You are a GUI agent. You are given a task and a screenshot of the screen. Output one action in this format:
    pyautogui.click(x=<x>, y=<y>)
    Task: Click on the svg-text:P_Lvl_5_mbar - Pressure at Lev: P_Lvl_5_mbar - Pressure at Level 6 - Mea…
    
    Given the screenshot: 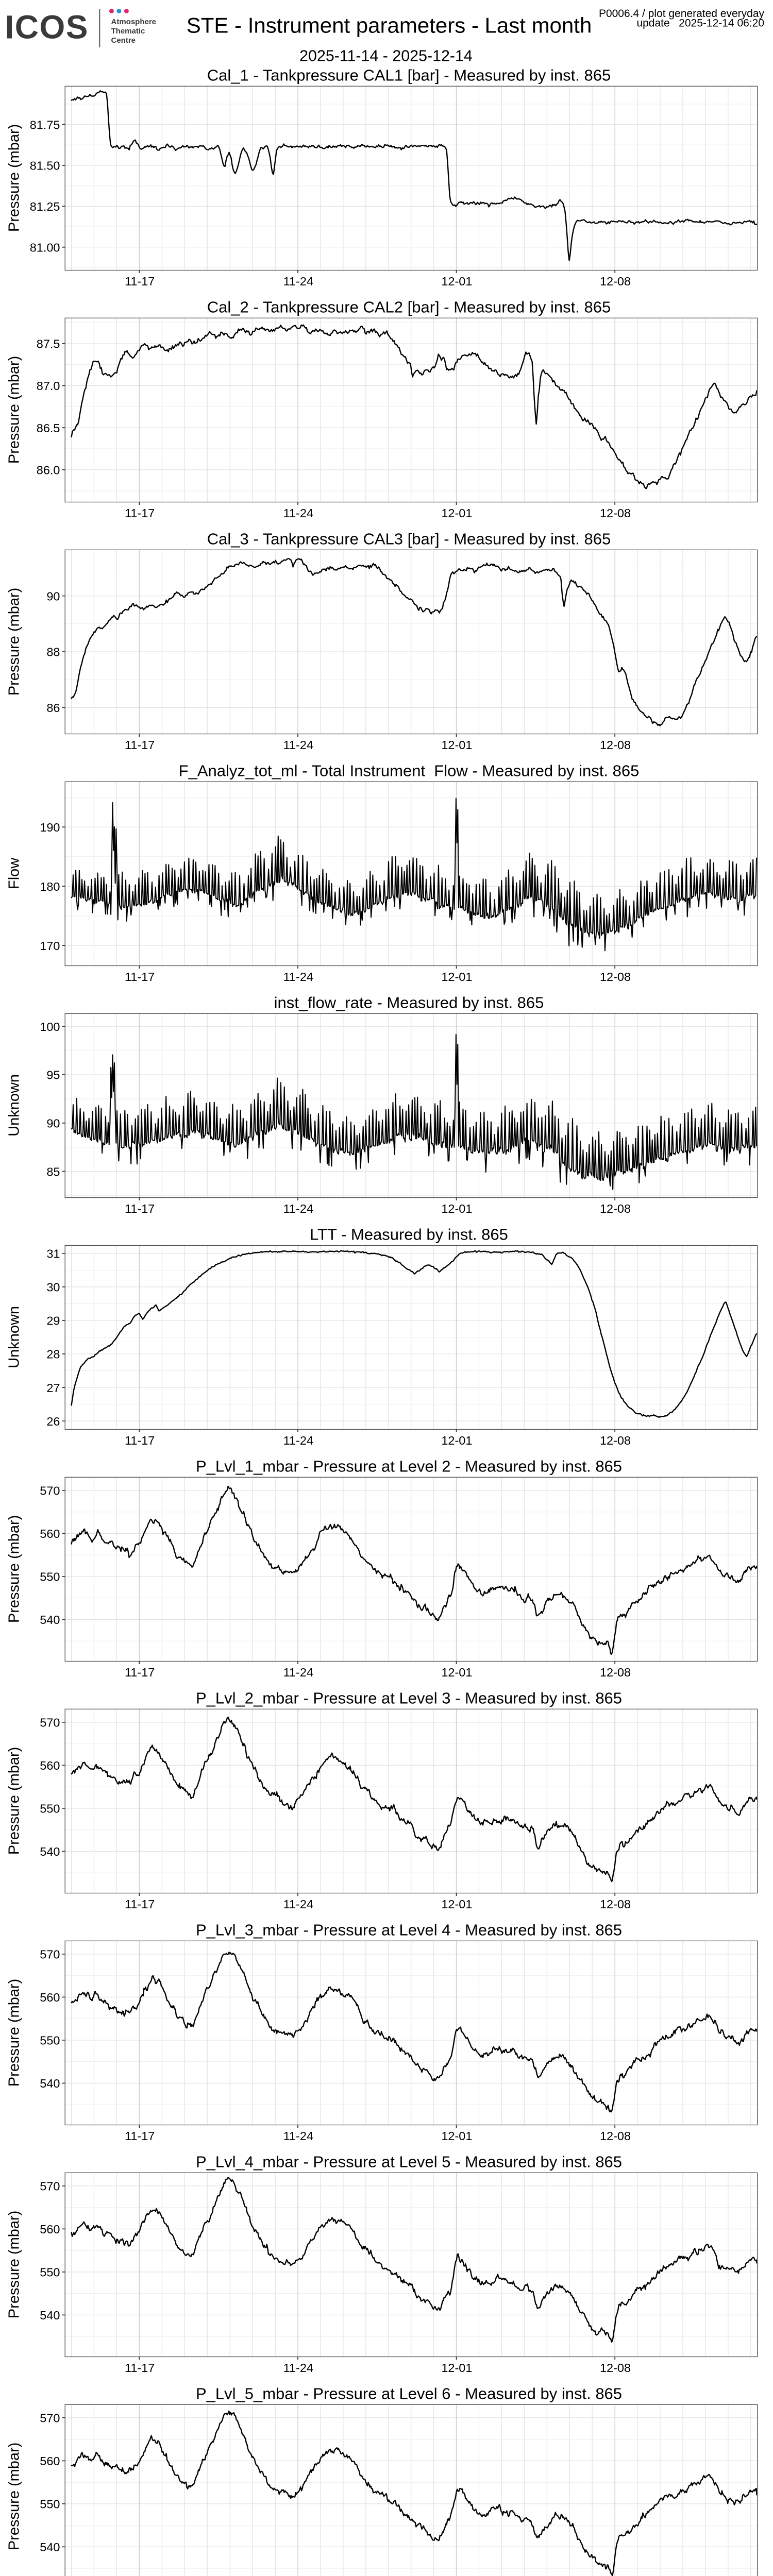 What is the action you would take?
    pyautogui.click(x=409, y=2393)
    